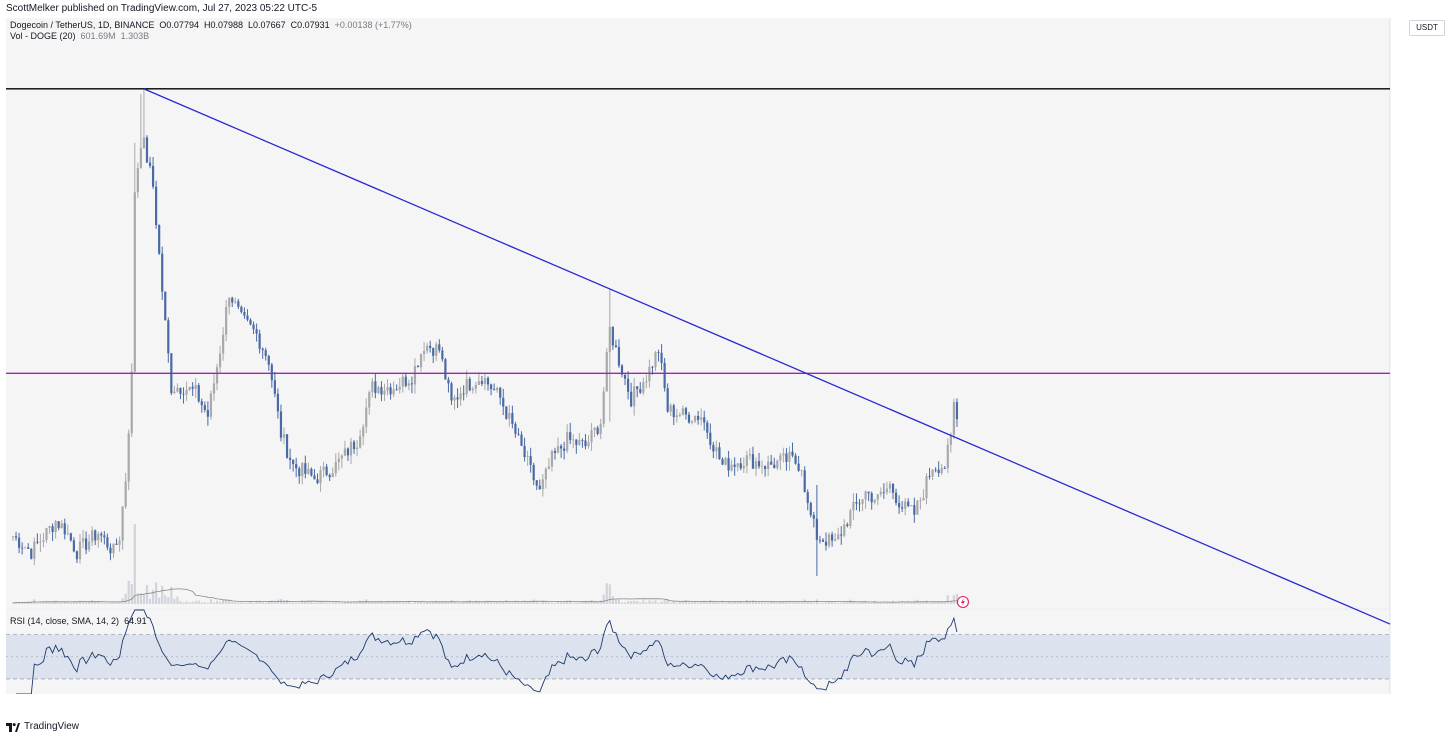 The image size is (1456, 737). What do you see at coordinates (43, 36) in the screenshot?
I see `volume-label: Vol - DOGE (20)` at bounding box center [43, 36].